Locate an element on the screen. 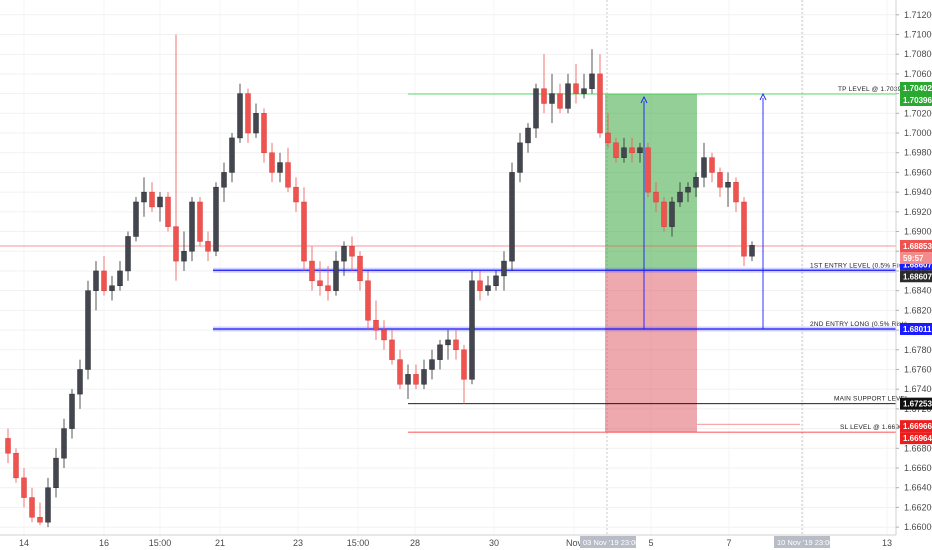  target-arrows is located at coordinates (703, 211).